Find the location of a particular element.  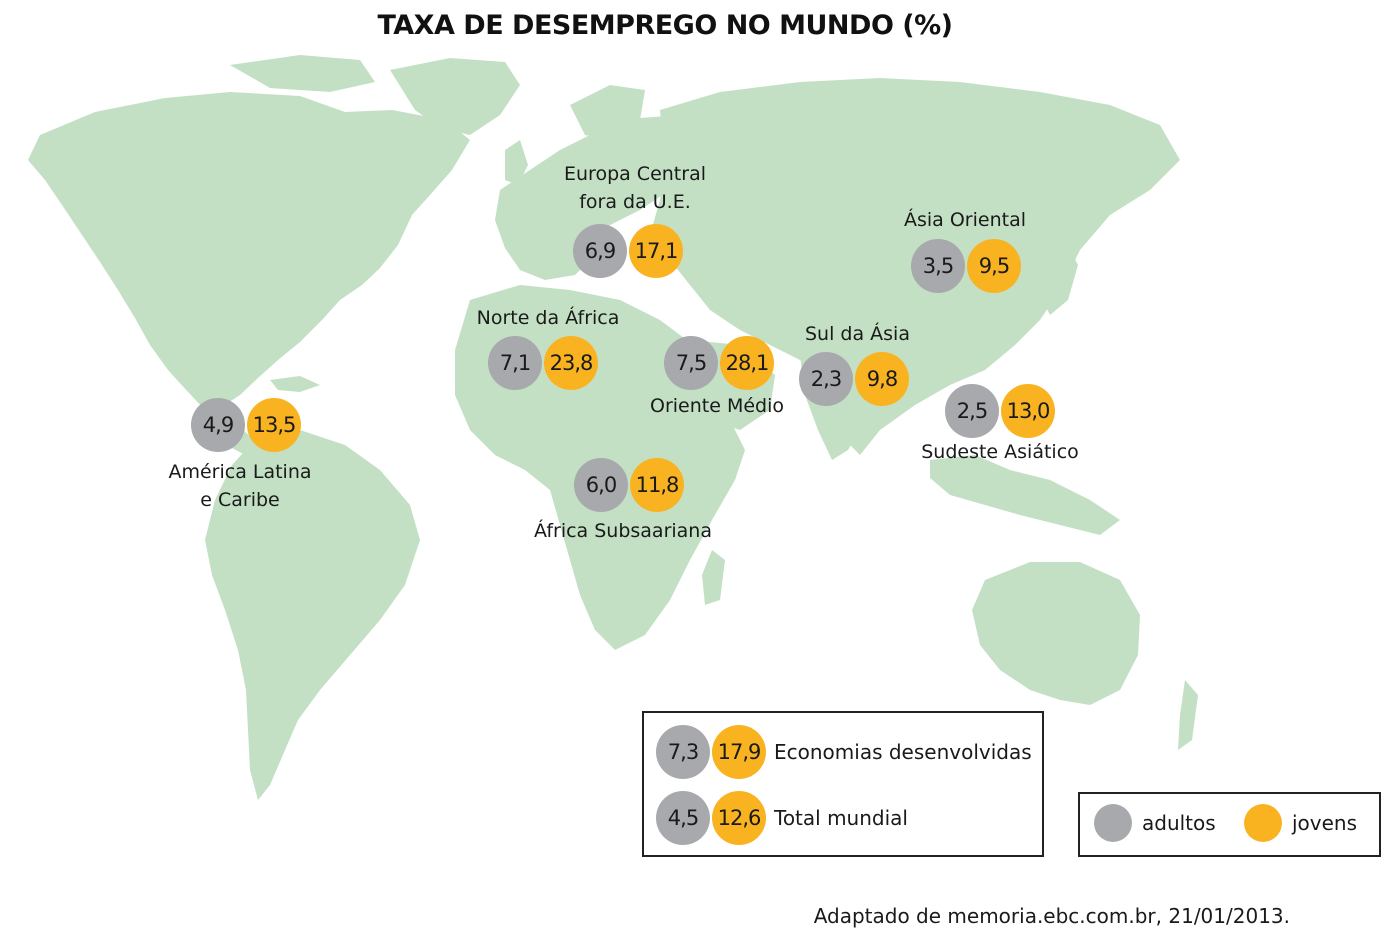

summary-row-economias: 7,3 17,9 Economias desenvolvidas is located at coordinates (844, 752).